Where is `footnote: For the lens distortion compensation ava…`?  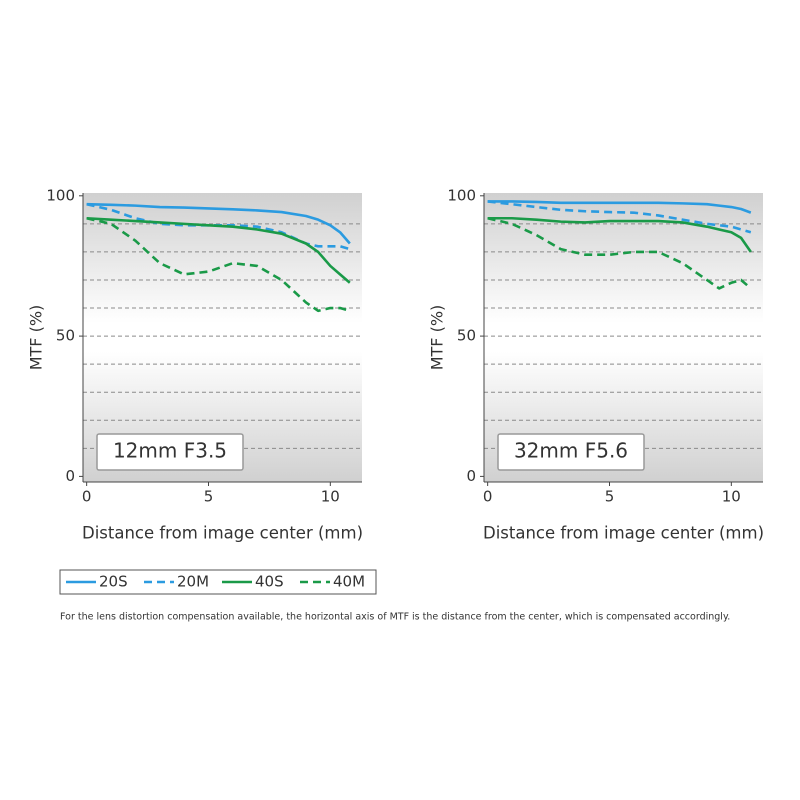 footnote: For the lens distortion compensation ava… is located at coordinates (395, 617).